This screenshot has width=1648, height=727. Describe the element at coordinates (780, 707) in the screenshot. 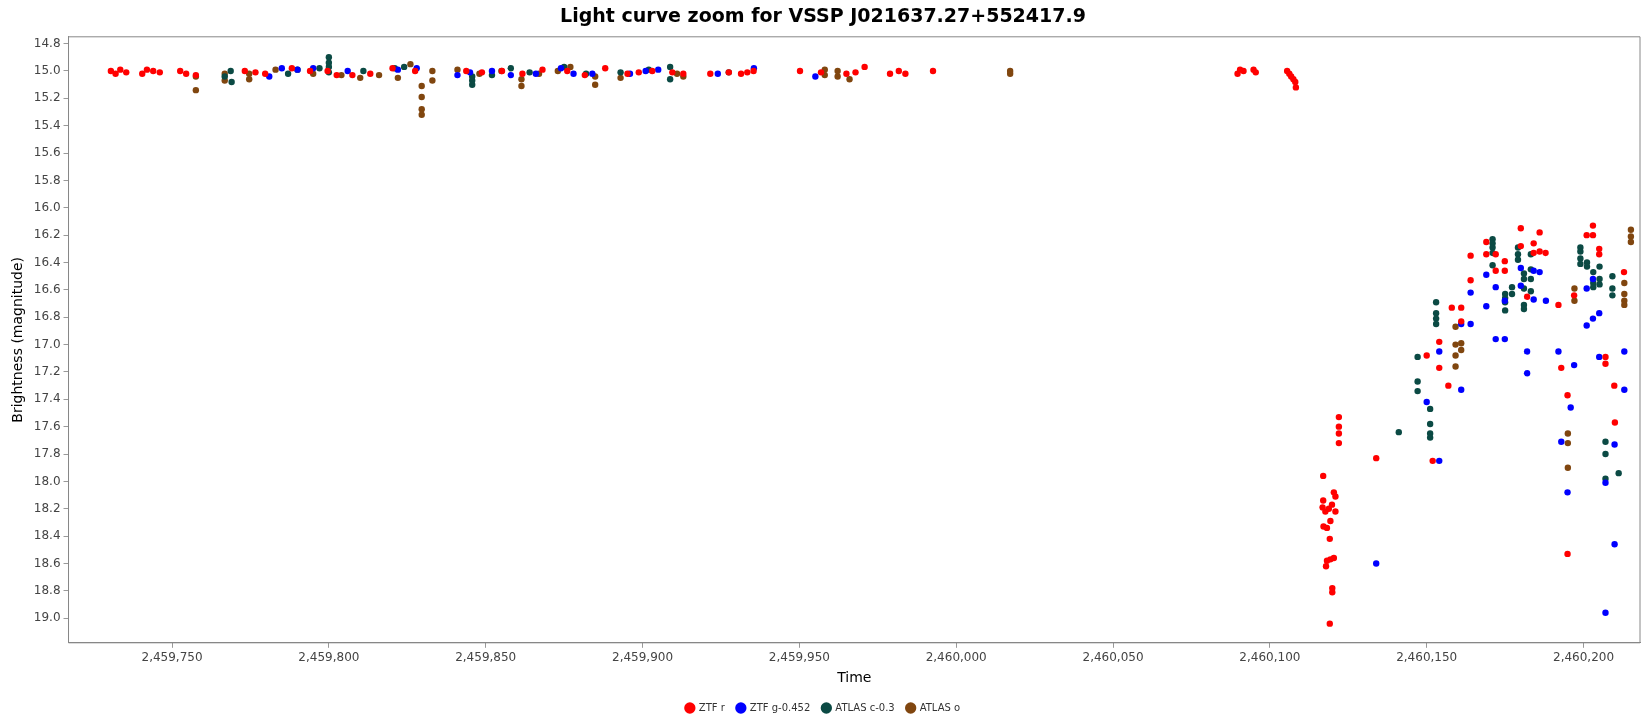

I see `legend-label: ZTF g-0.452` at that location.